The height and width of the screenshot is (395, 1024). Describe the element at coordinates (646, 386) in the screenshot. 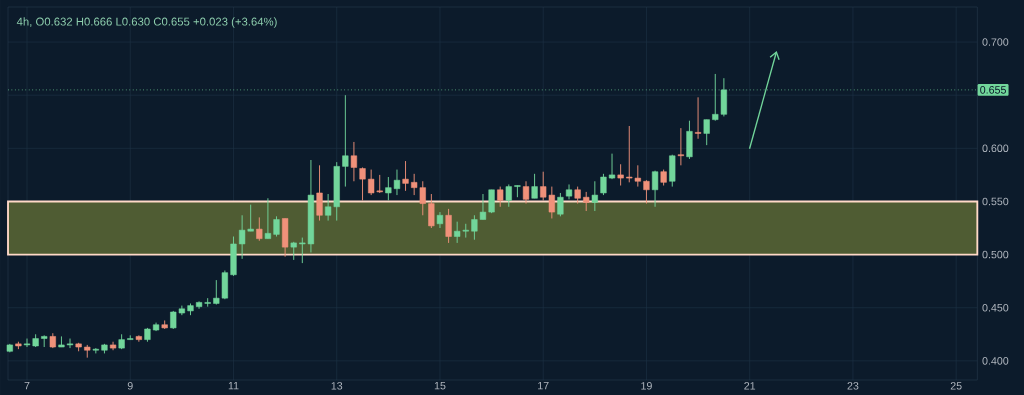

I see `x-tick-label: 19` at that location.